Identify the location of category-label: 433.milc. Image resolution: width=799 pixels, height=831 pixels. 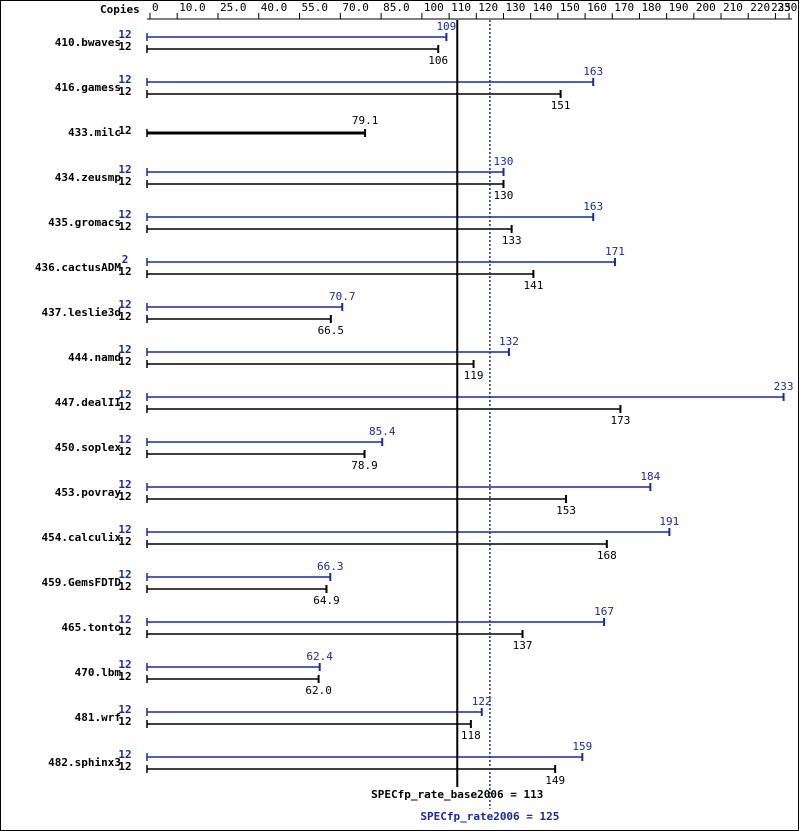
(94, 132).